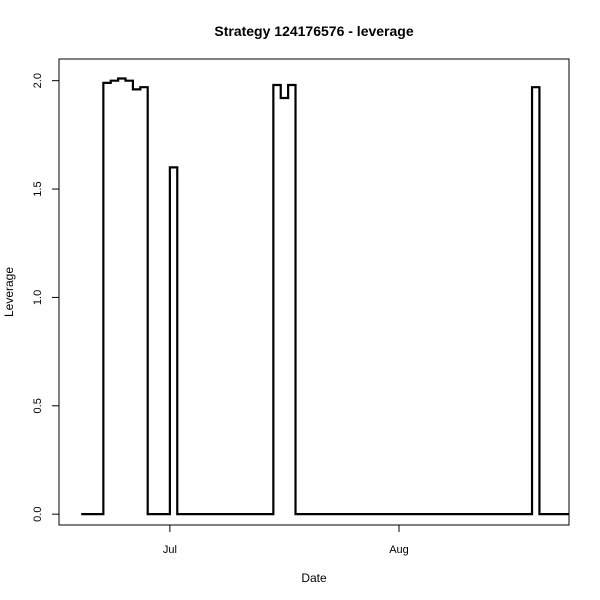 Image resolution: width=600 pixels, height=600 pixels. Describe the element at coordinates (314, 578) in the screenshot. I see `x-axis-label: Date` at that location.